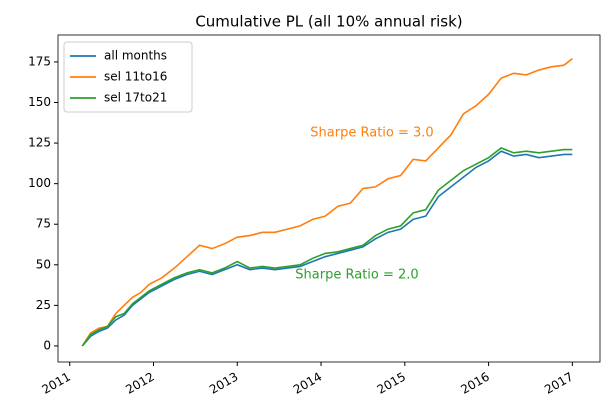 The width and height of the screenshot is (616, 419). What do you see at coordinates (39, 102) in the screenshot?
I see `y-tick-label: 150` at bounding box center [39, 102].